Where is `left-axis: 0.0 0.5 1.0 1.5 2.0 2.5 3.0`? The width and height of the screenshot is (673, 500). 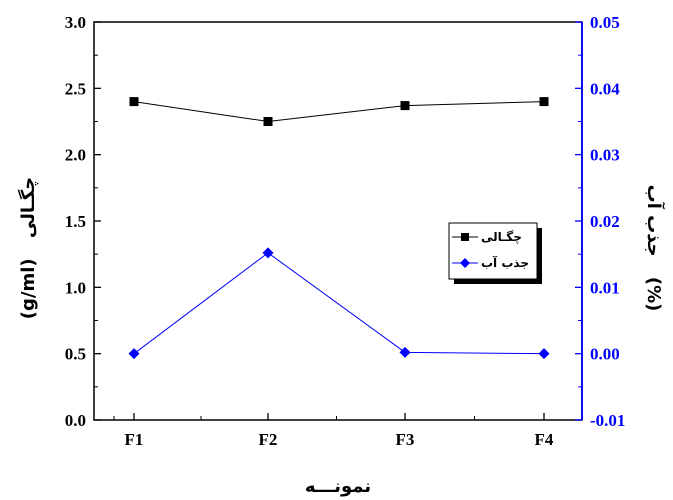
left-axis: 0.0 0.5 1.0 1.5 2.0 2.5 3.0 is located at coordinates (83, 221).